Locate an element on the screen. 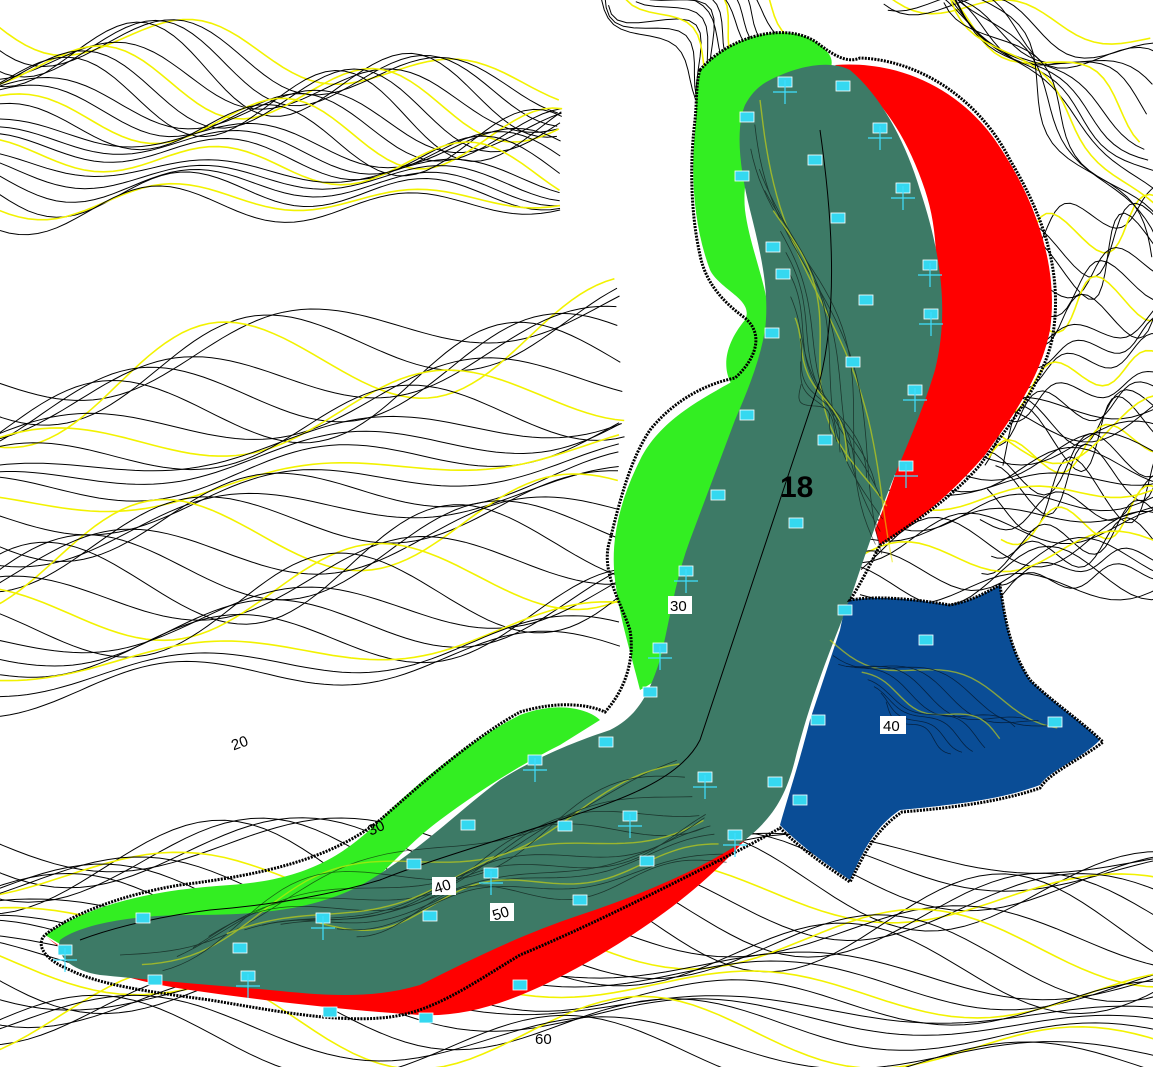  svg-text: 20 is located at coordinates (239, 744).